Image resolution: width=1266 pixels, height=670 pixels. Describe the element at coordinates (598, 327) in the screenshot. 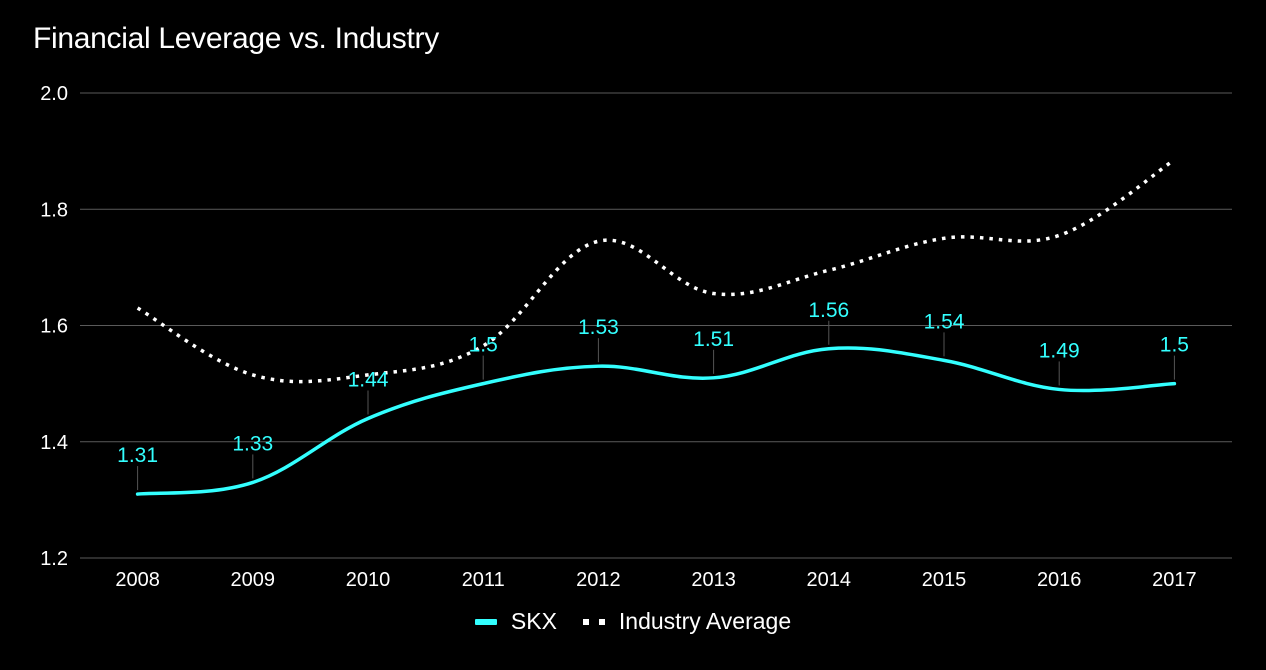

I see `data-label: 1.53` at that location.